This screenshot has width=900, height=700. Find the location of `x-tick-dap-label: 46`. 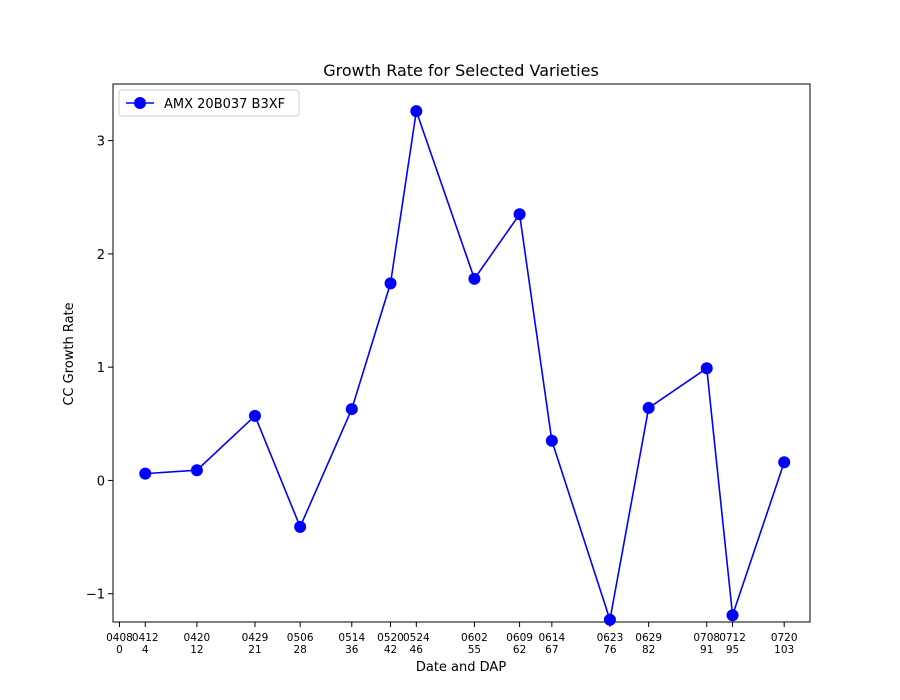

x-tick-dap-label: 46 is located at coordinates (417, 650).